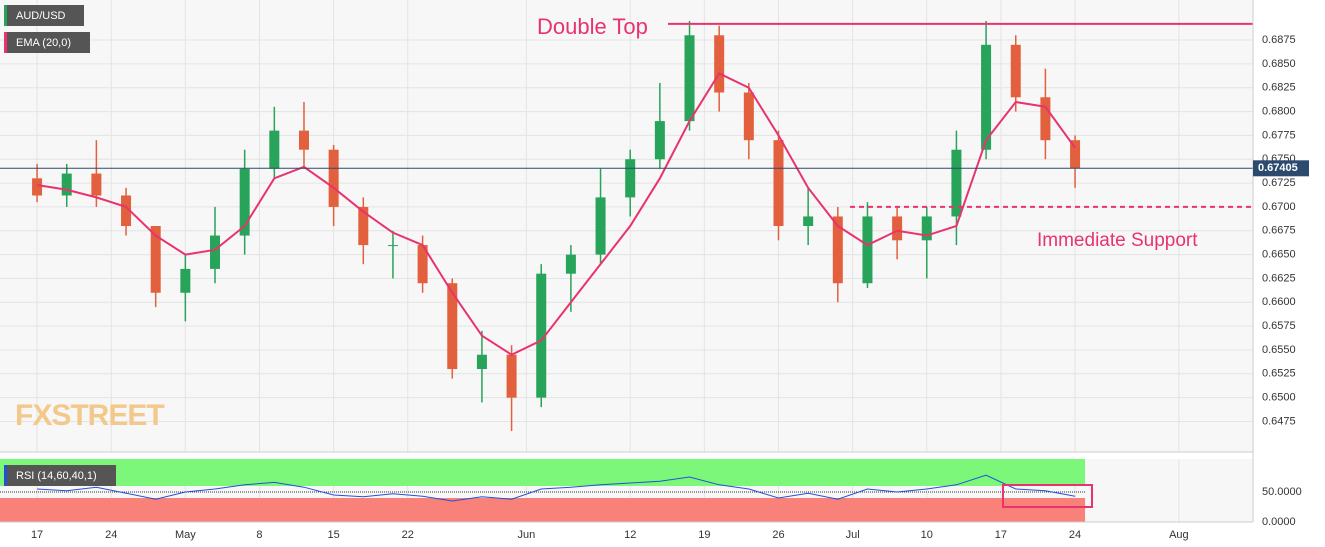  I want to click on y-tick-label: 0.6825, so click(1279, 88).